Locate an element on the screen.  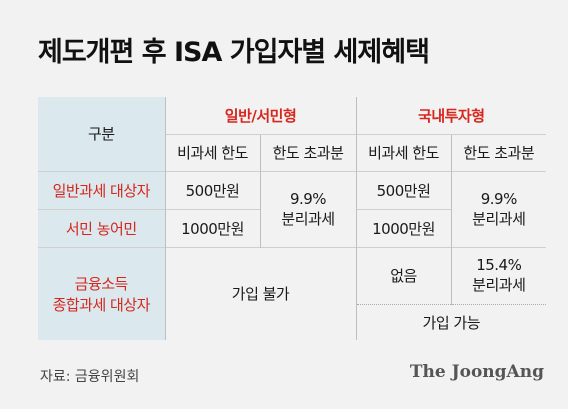
row-label-financial: 금융소득 종합과세 대상자 is located at coordinates (101, 293).